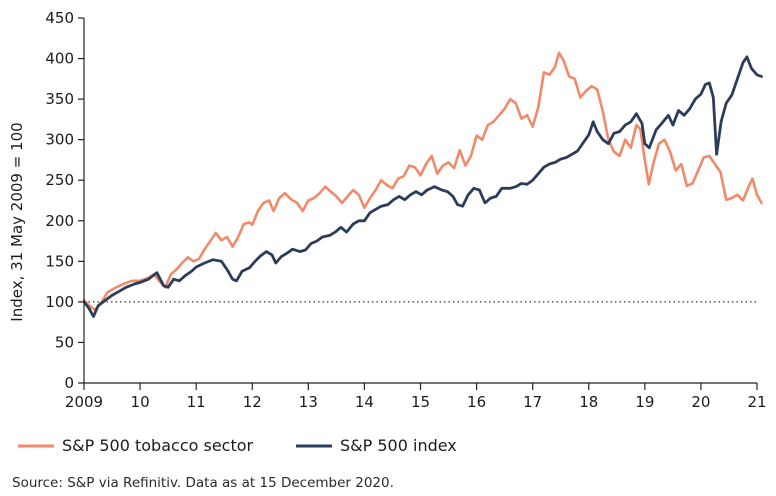  What do you see at coordinates (59, 261) in the screenshot?
I see `y-tick-label: 150` at bounding box center [59, 261].